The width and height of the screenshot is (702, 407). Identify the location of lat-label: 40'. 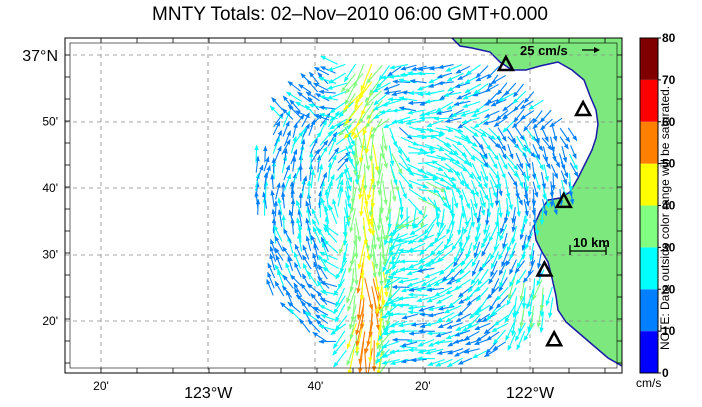
(50, 188).